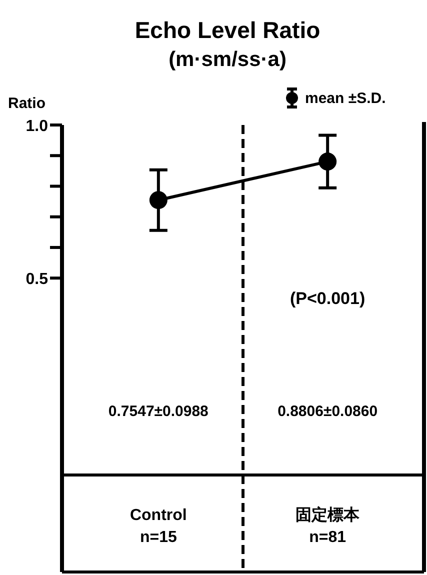 The width and height of the screenshot is (427, 575). I want to click on annotation: 0.8806±0.0860, so click(328, 411).